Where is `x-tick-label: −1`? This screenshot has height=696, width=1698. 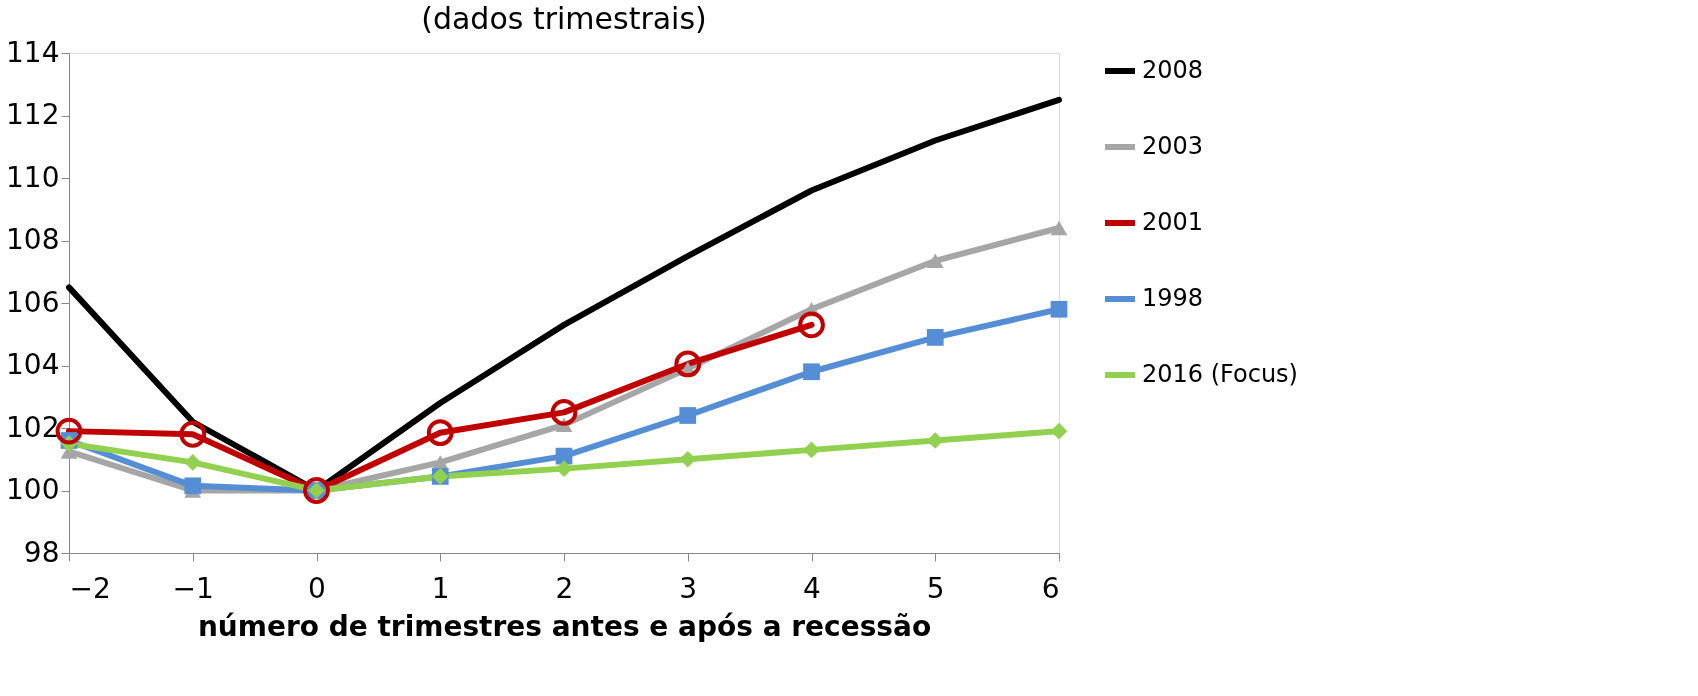 x-tick-label: −1 is located at coordinates (193, 588).